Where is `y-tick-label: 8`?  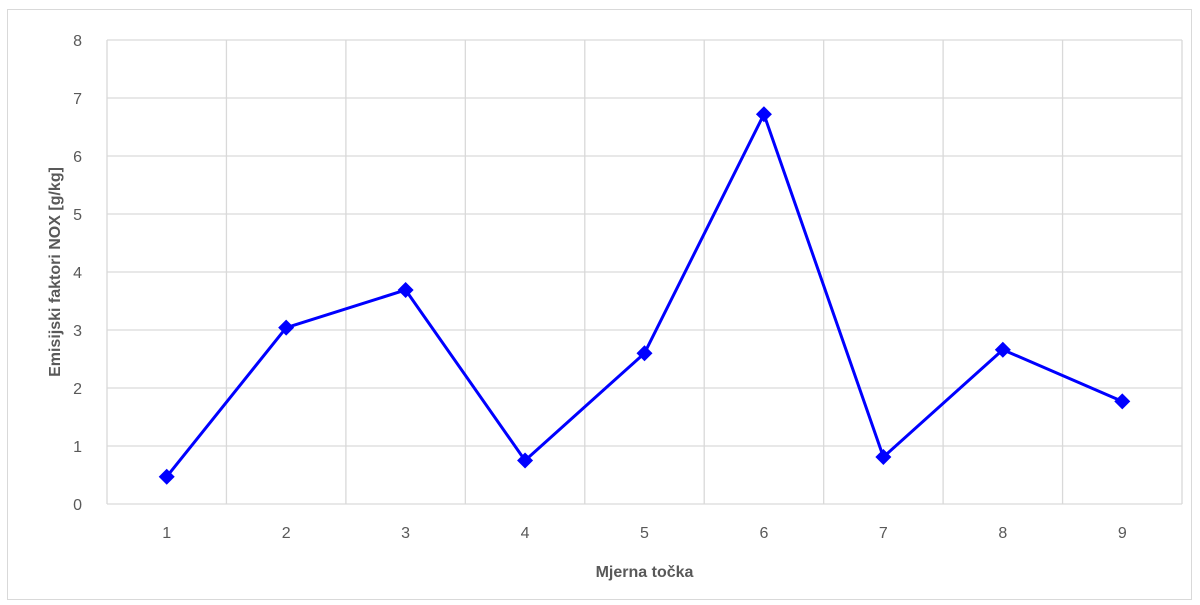 y-tick-label: 8 is located at coordinates (77, 41).